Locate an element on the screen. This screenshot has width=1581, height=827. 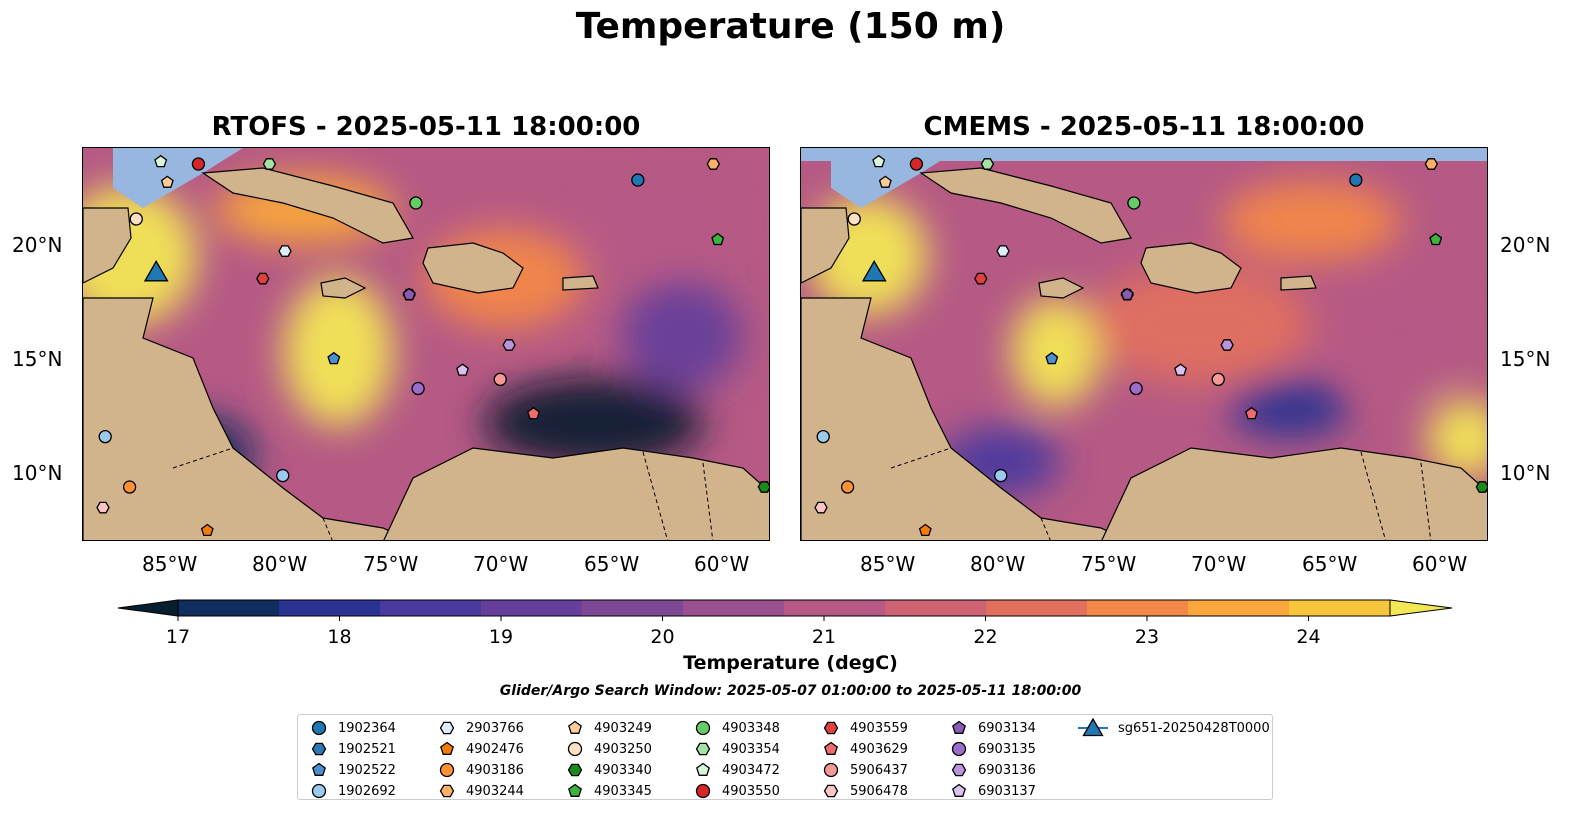
colorbar: 17 18 19 20 21 22 23 24 is located at coordinates (785, 623).